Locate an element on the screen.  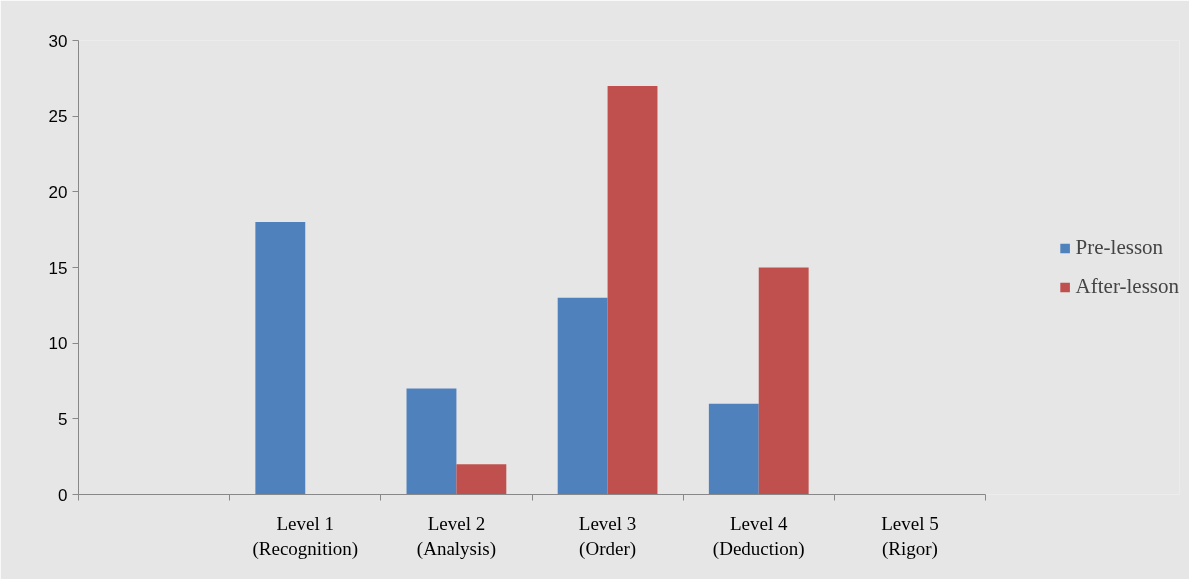
y-tick-label: 0 is located at coordinates (63, 495).